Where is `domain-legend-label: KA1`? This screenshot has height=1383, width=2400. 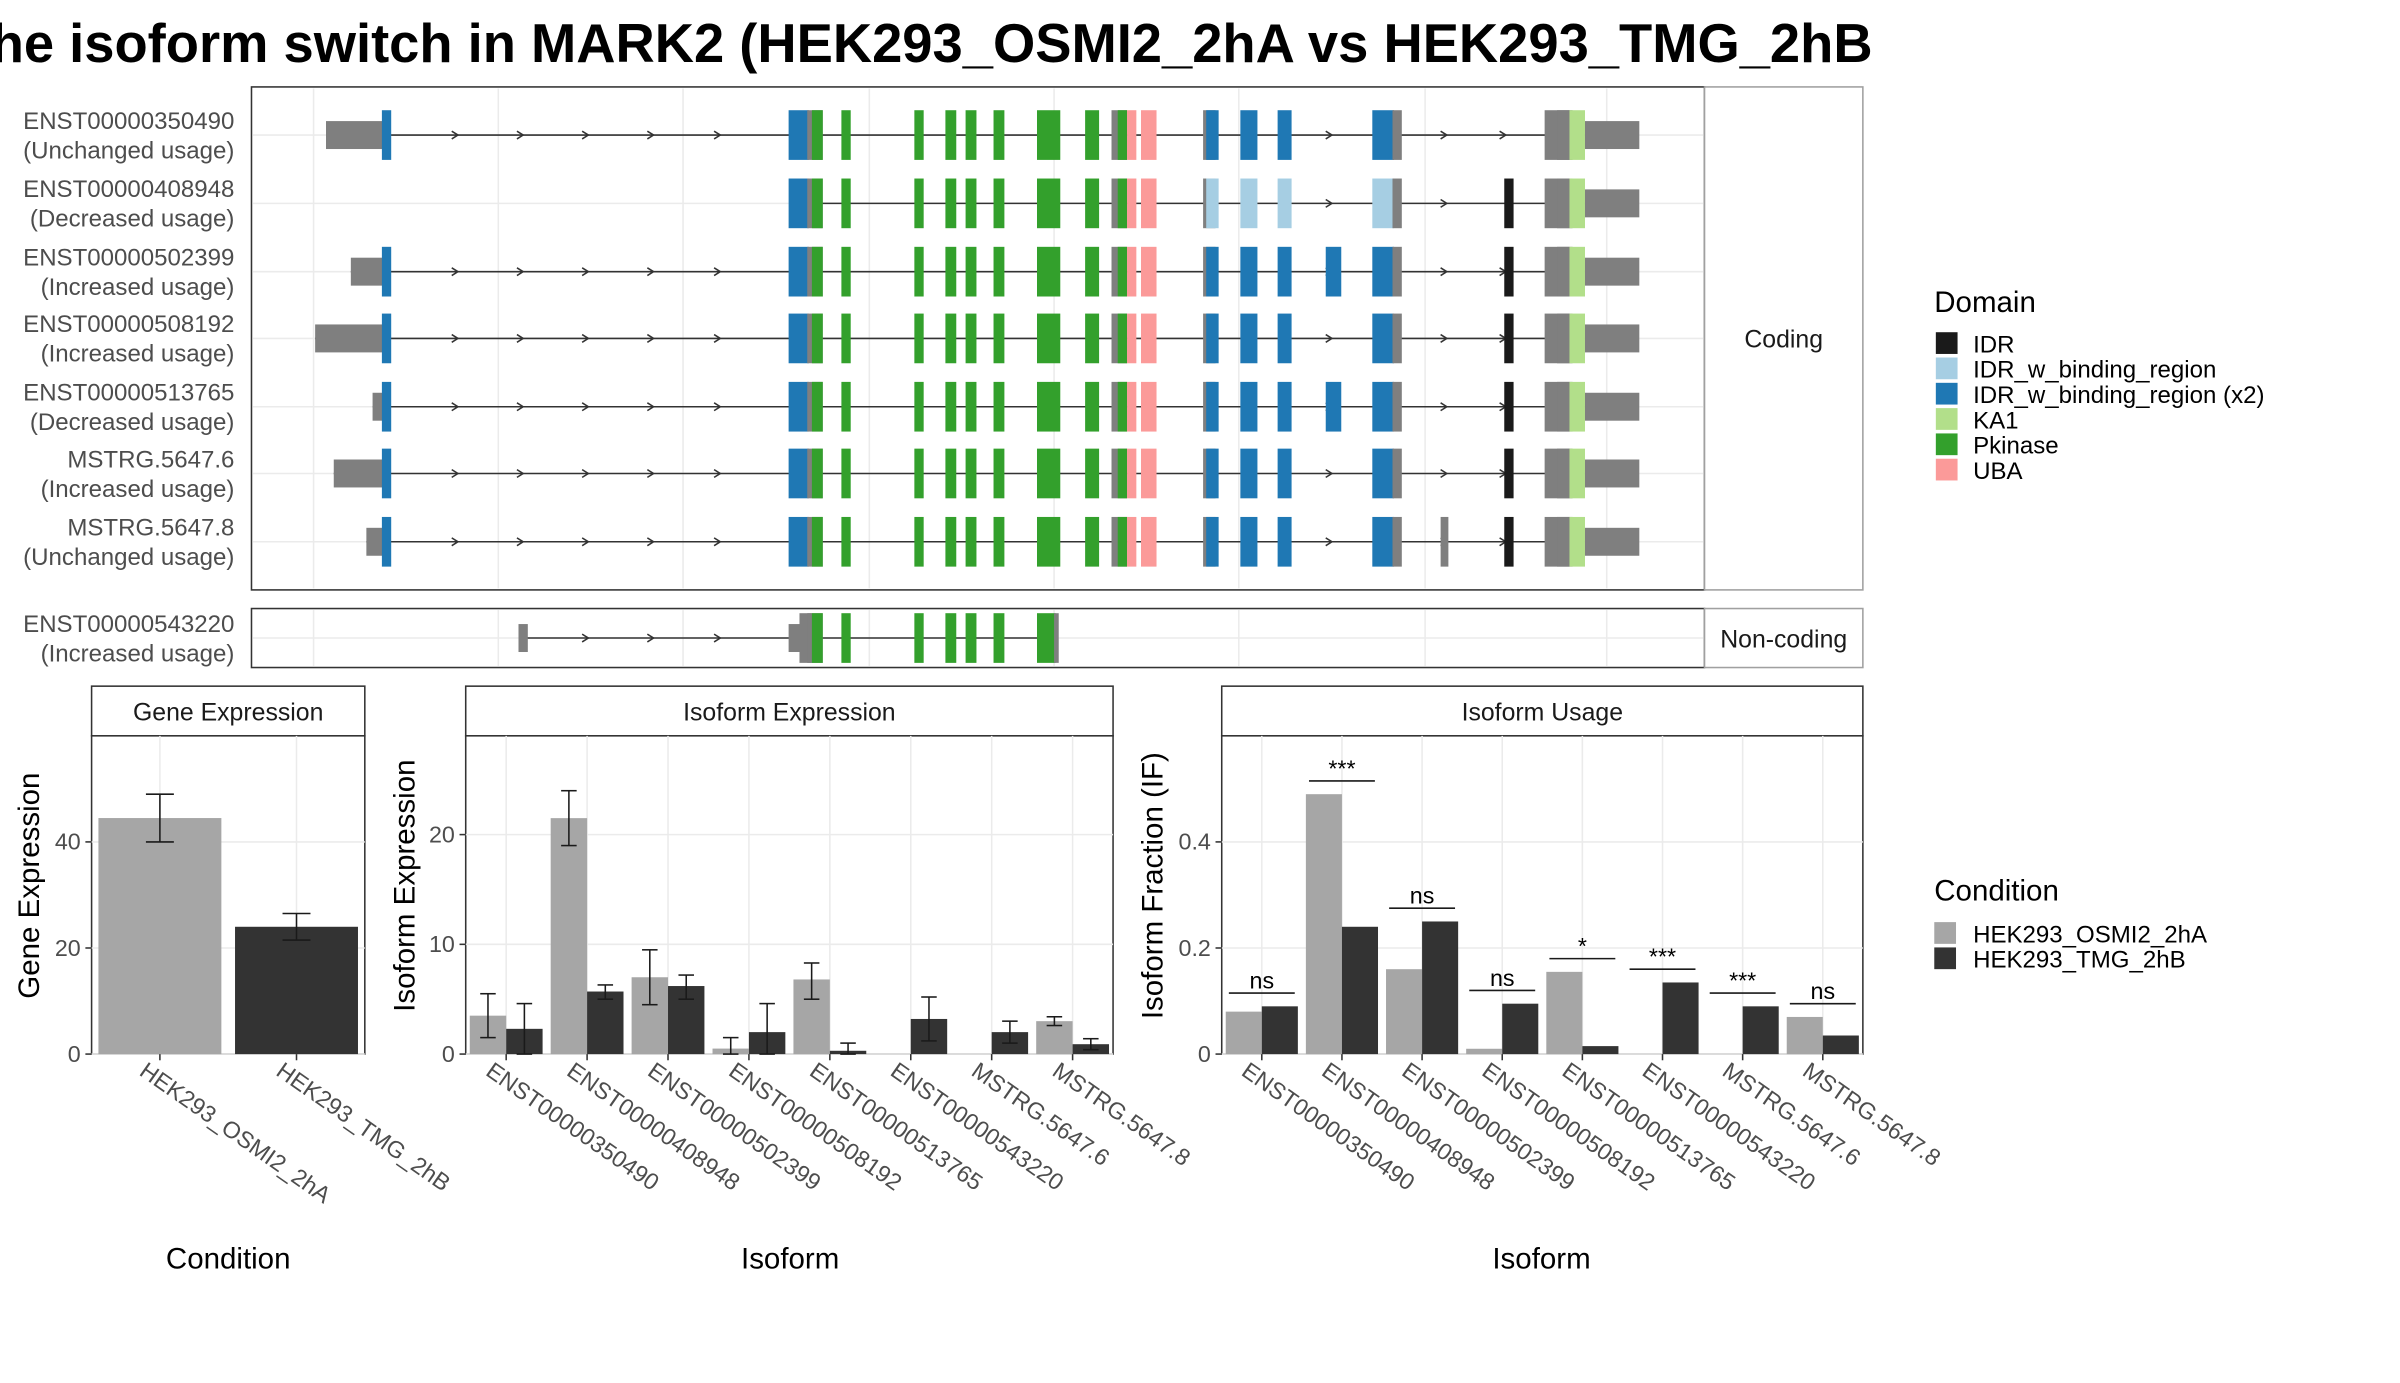 domain-legend-label: KA1 is located at coordinates (1995, 420).